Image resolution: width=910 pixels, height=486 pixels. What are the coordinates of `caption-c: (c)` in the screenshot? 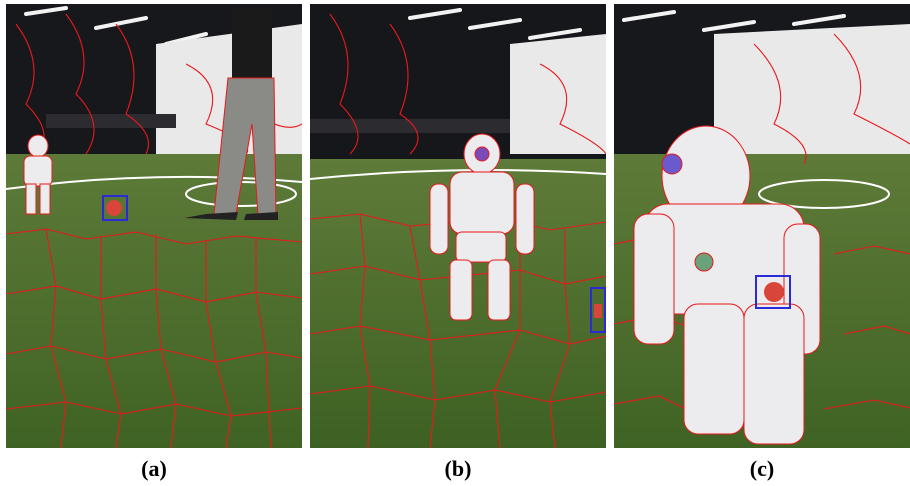 It's located at (762, 469).